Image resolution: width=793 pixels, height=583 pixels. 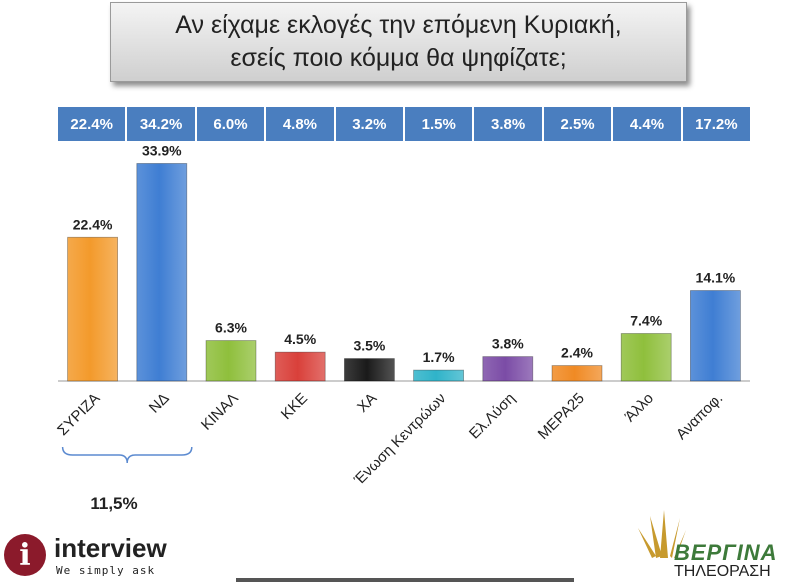 What do you see at coordinates (162, 124) in the screenshot?
I see `previous-result-cell: 34.2%` at bounding box center [162, 124].